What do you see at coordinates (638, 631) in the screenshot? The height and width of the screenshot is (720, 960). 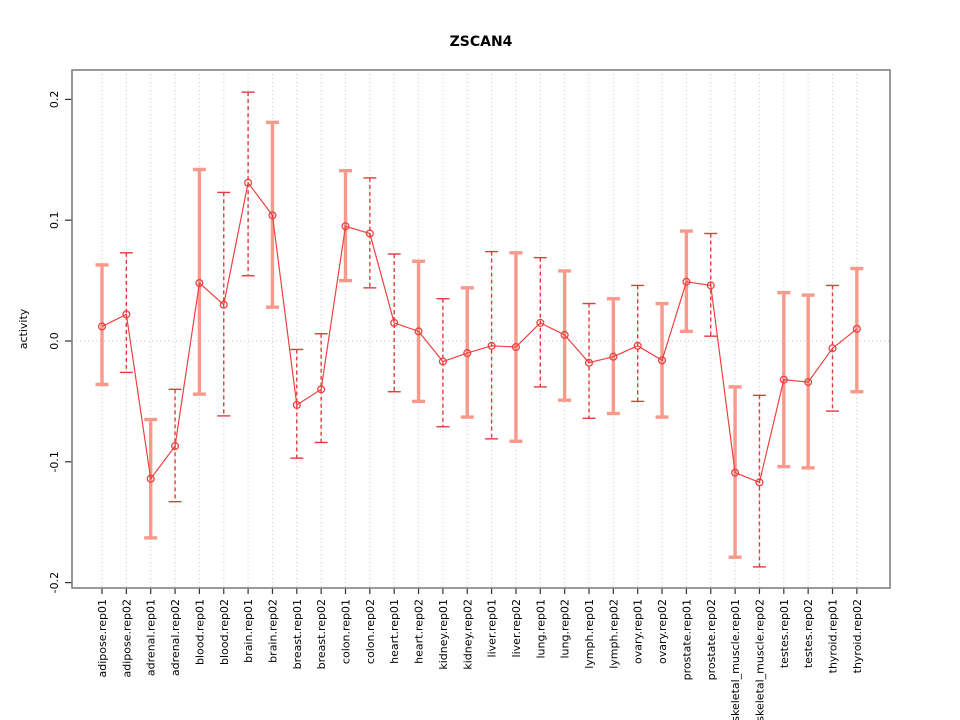 I see `x-tick-label: ovary.rep01` at bounding box center [638, 631].